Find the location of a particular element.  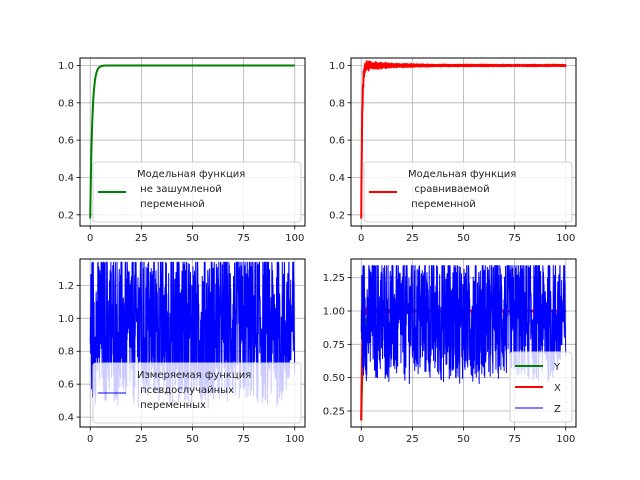

legend-label: Y is located at coordinates (557, 367).